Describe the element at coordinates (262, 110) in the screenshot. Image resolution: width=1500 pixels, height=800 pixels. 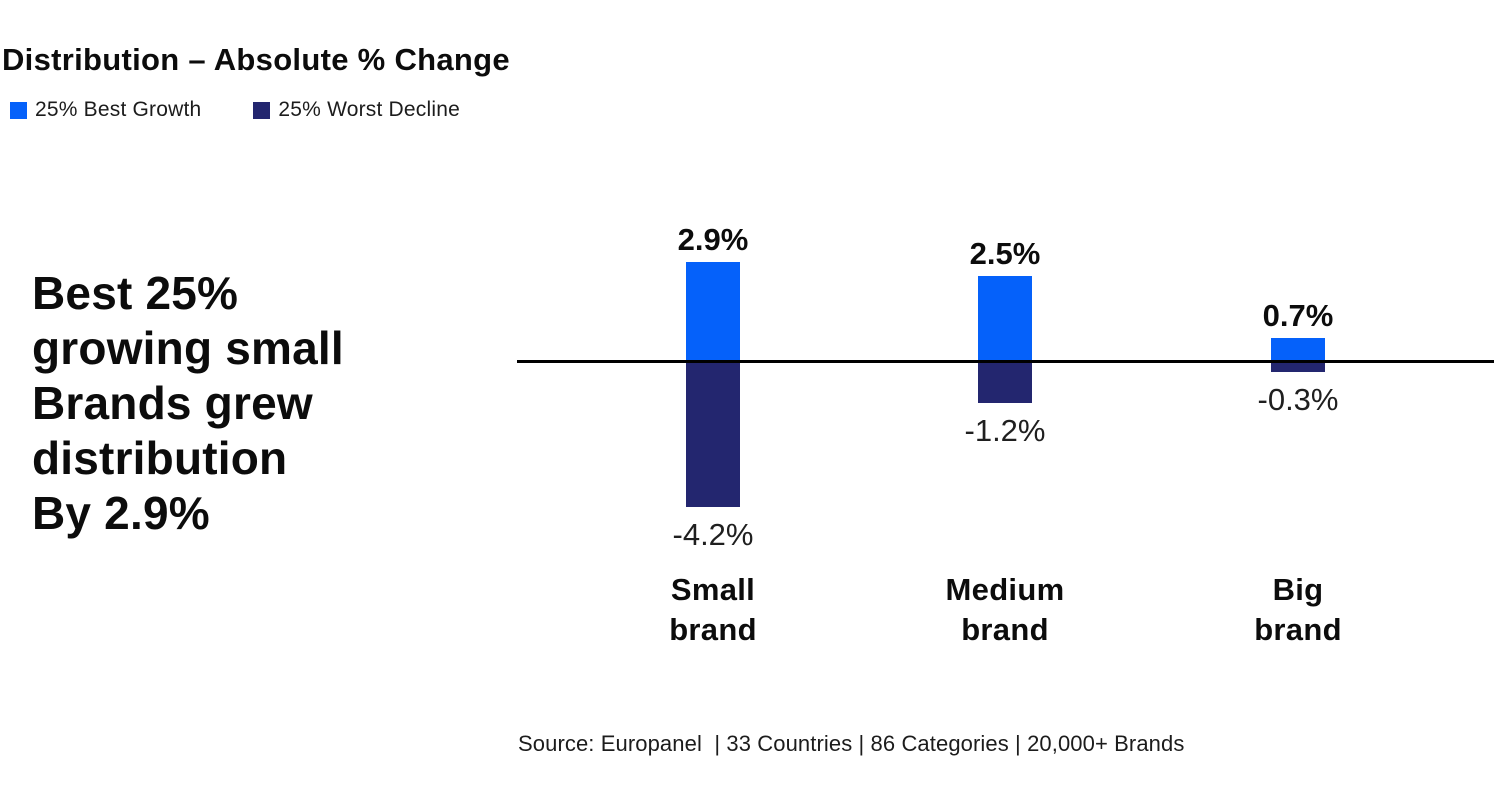
I see `legend-swatch-worst-decline-icon` at that location.